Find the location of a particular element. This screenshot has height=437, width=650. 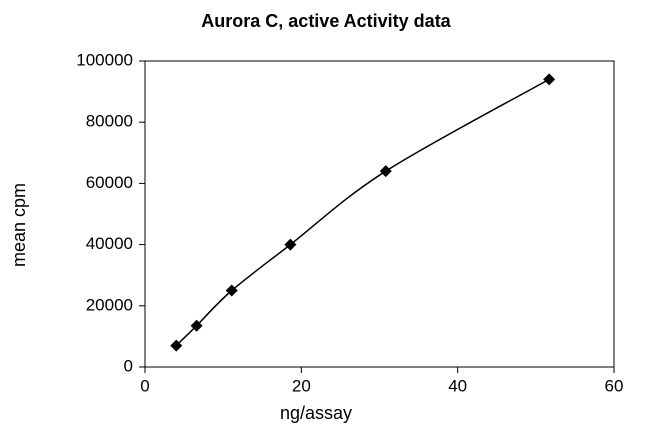

y-tick-label: 80000 is located at coordinates (109, 121).